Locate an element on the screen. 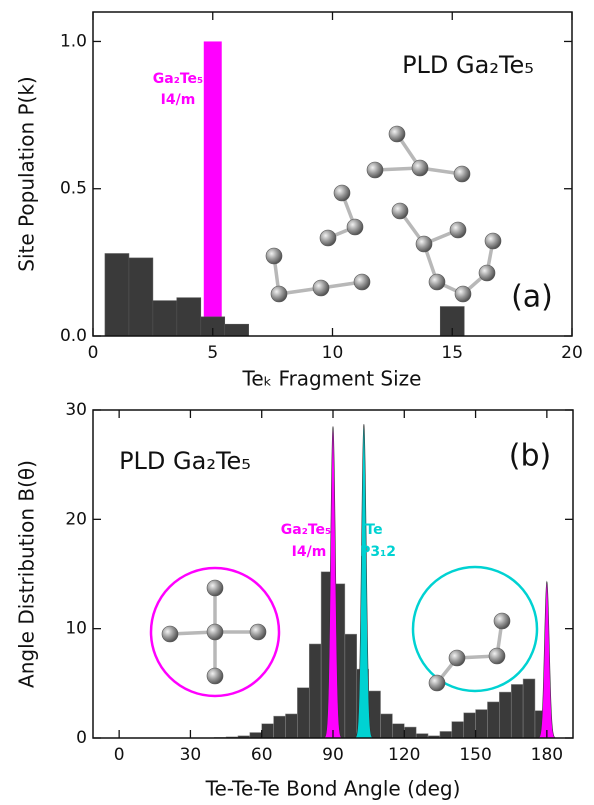 The width and height of the screenshot is (594, 805). x-tick-label: 20 is located at coordinates (572, 353).